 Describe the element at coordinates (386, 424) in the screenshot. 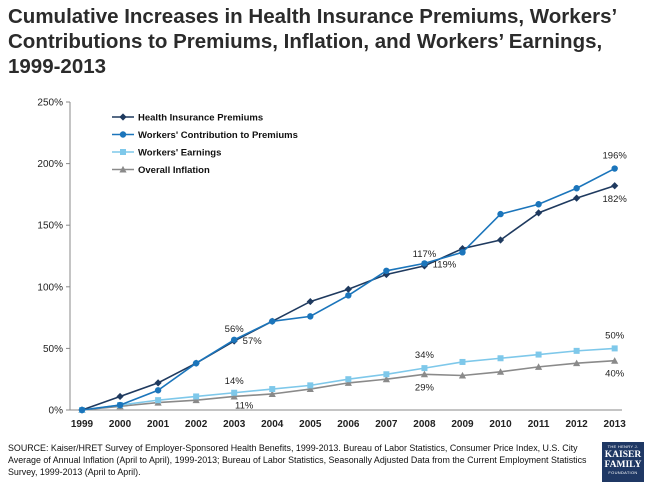

I see `x-tick-label: 2007` at that location.